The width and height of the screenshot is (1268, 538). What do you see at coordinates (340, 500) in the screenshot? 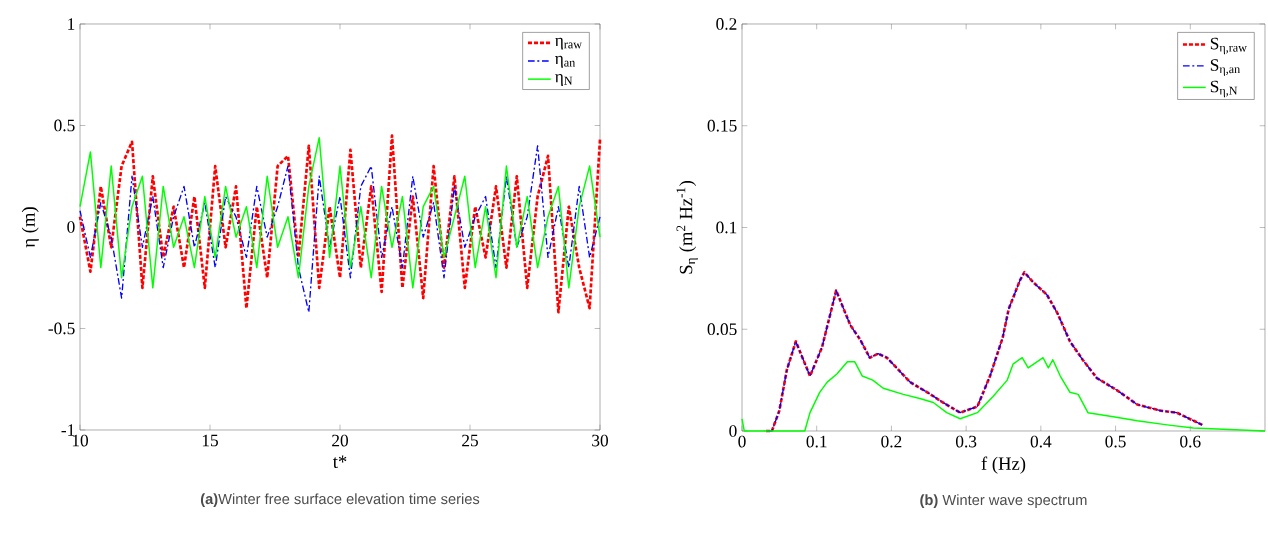
I see `text: (a)Winter free surface elevation time series` at bounding box center [340, 500].